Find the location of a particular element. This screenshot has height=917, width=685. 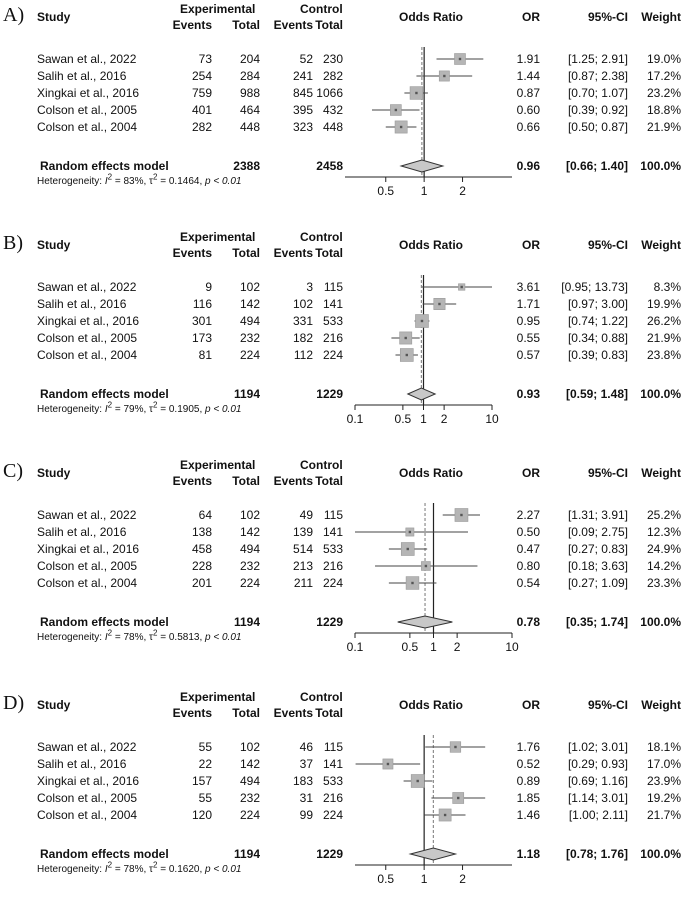

control-events: 49 is located at coordinates (306, 515).